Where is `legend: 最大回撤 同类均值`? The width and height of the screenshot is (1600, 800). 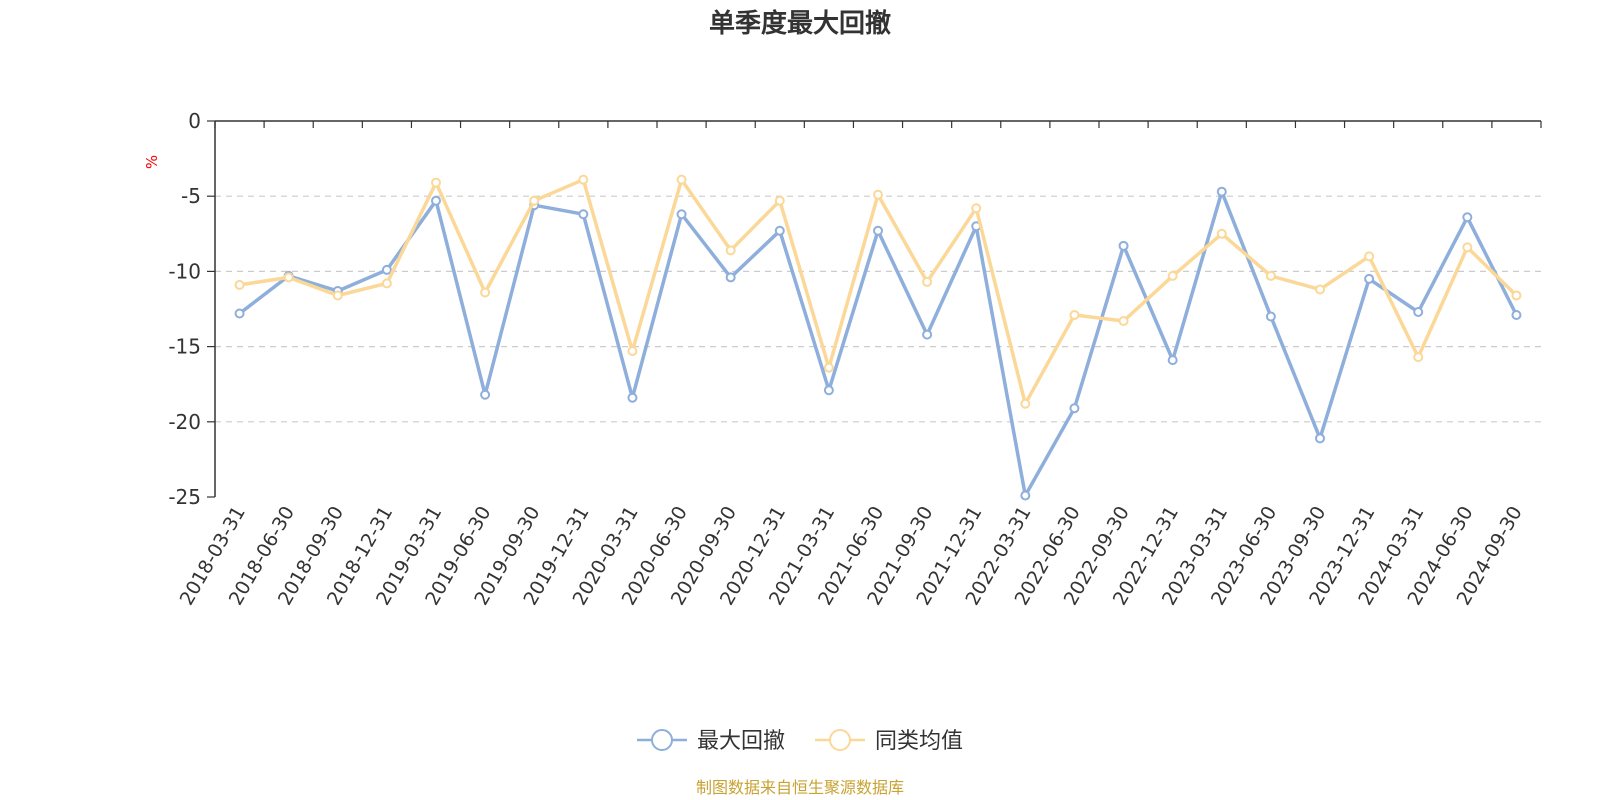 legend: 最大回撤 同类均值 is located at coordinates (800, 741).